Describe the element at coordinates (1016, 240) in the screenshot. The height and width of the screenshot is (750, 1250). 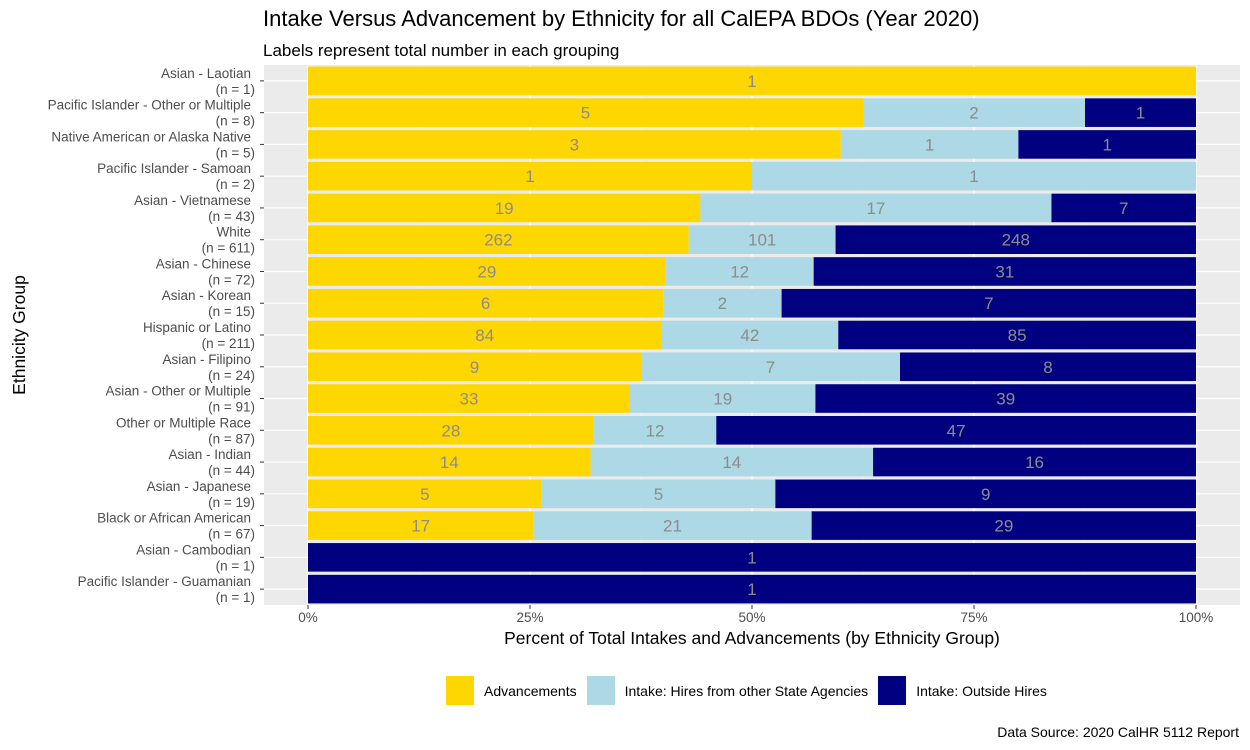
I see `bar-value-label: 248` at that location.